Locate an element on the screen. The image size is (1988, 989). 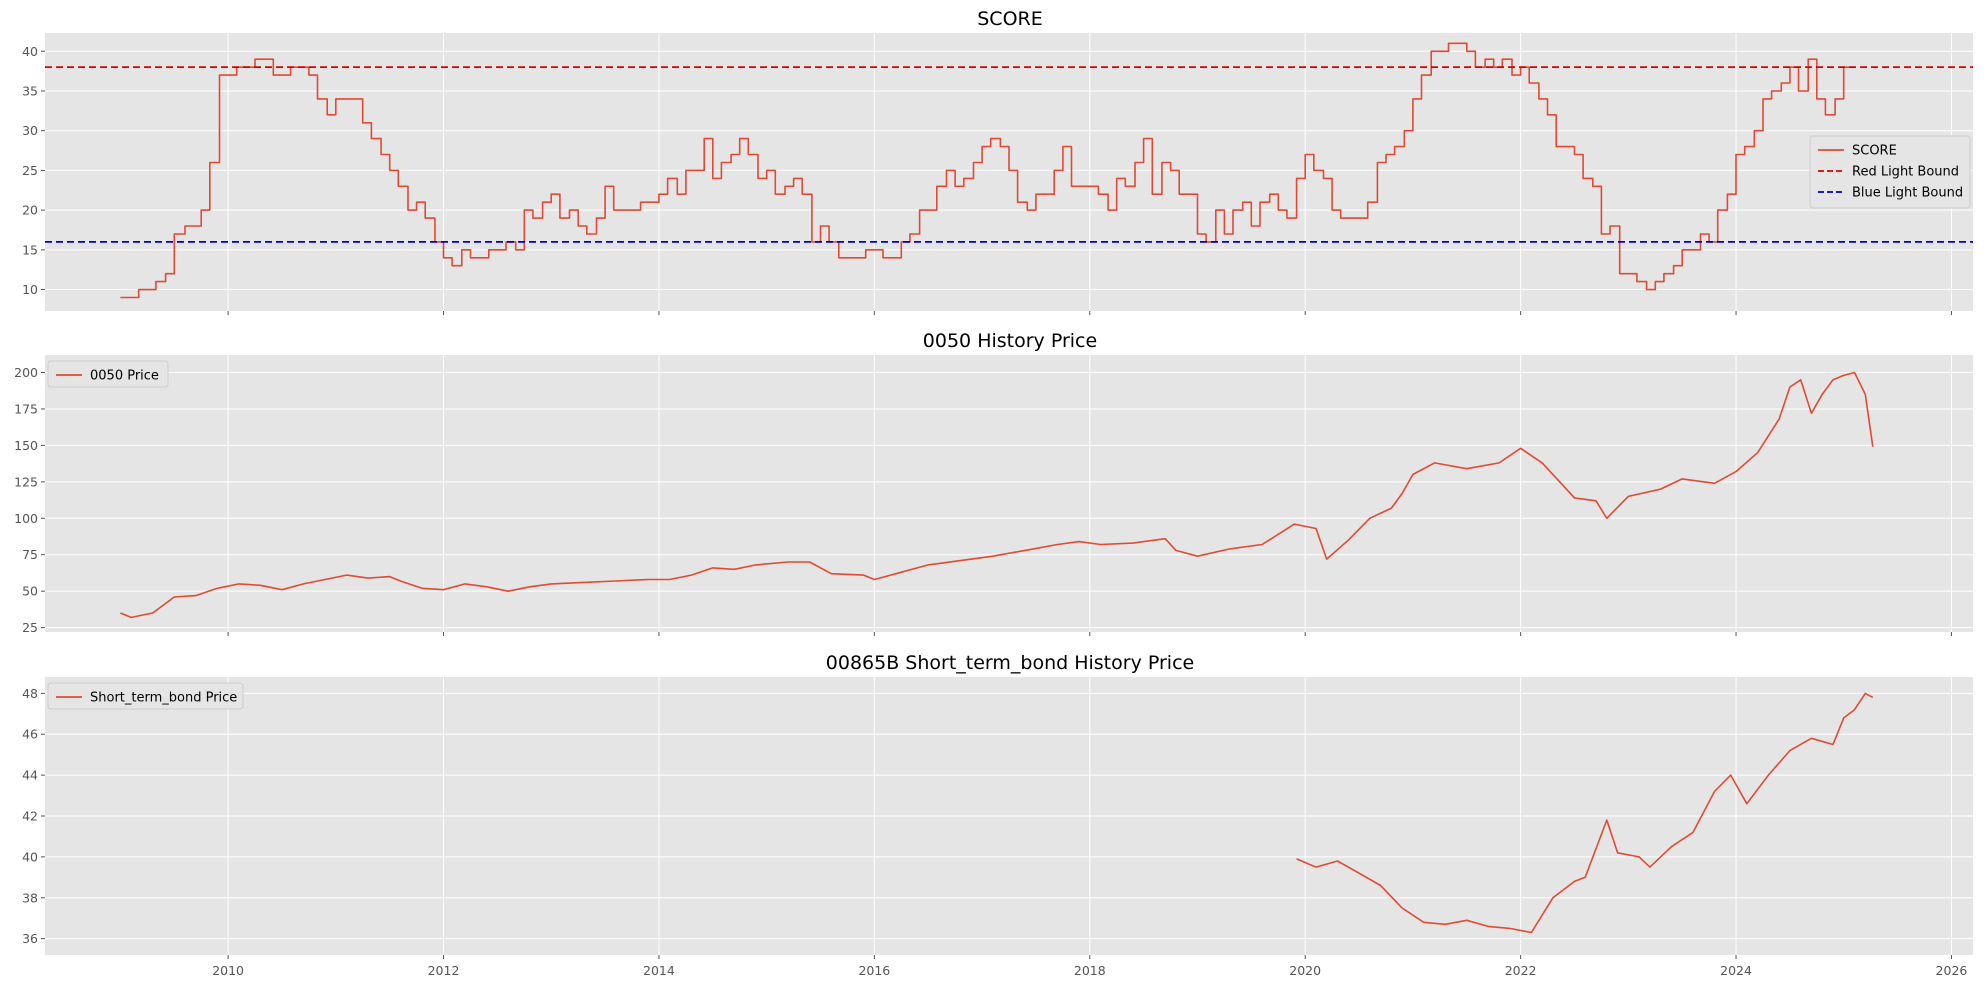
series-line is located at coordinates (1585, 813).